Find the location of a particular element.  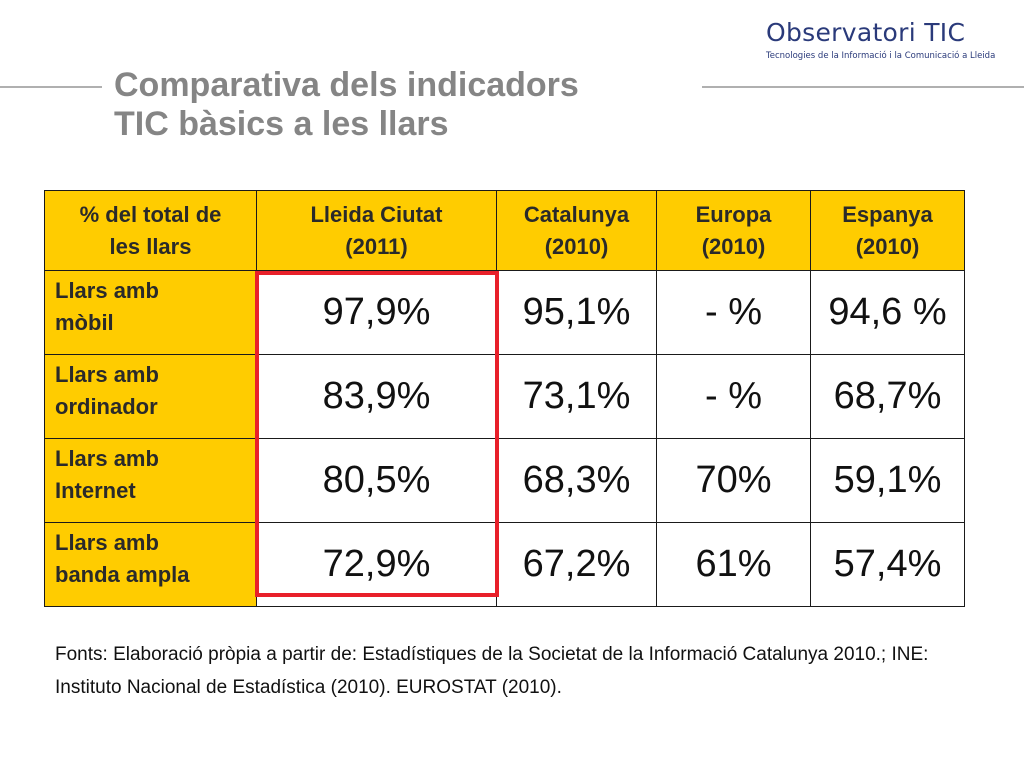

row-label-text: Internet is located at coordinates (95, 490).